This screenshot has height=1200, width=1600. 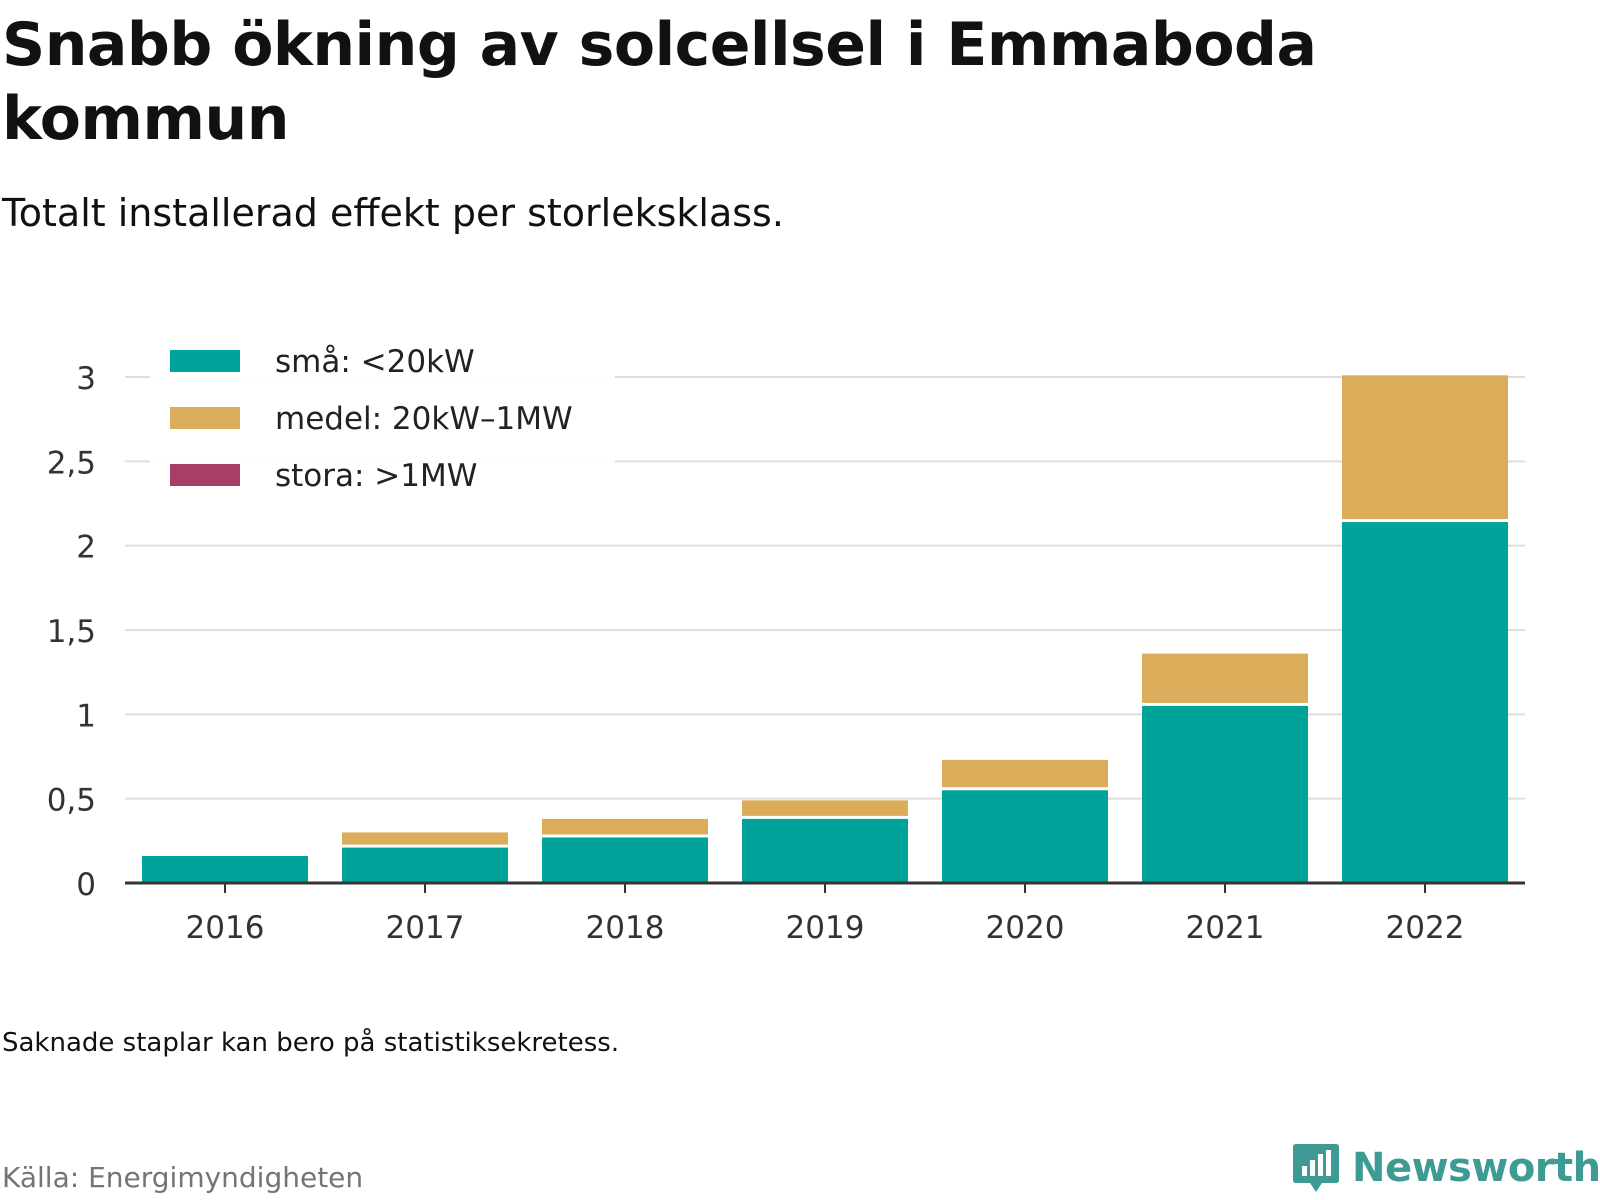 What do you see at coordinates (86, 716) in the screenshot?
I see `y-tick-label: 1` at bounding box center [86, 716].